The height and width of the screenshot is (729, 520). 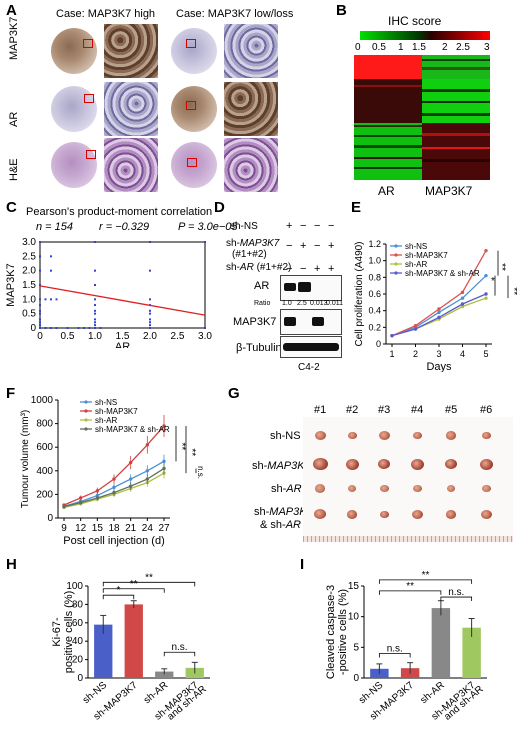 What do you see at coordinates (106, 14) in the screenshot?
I see `case-high-label: Case: MAP3K7 high` at bounding box center [106, 14].